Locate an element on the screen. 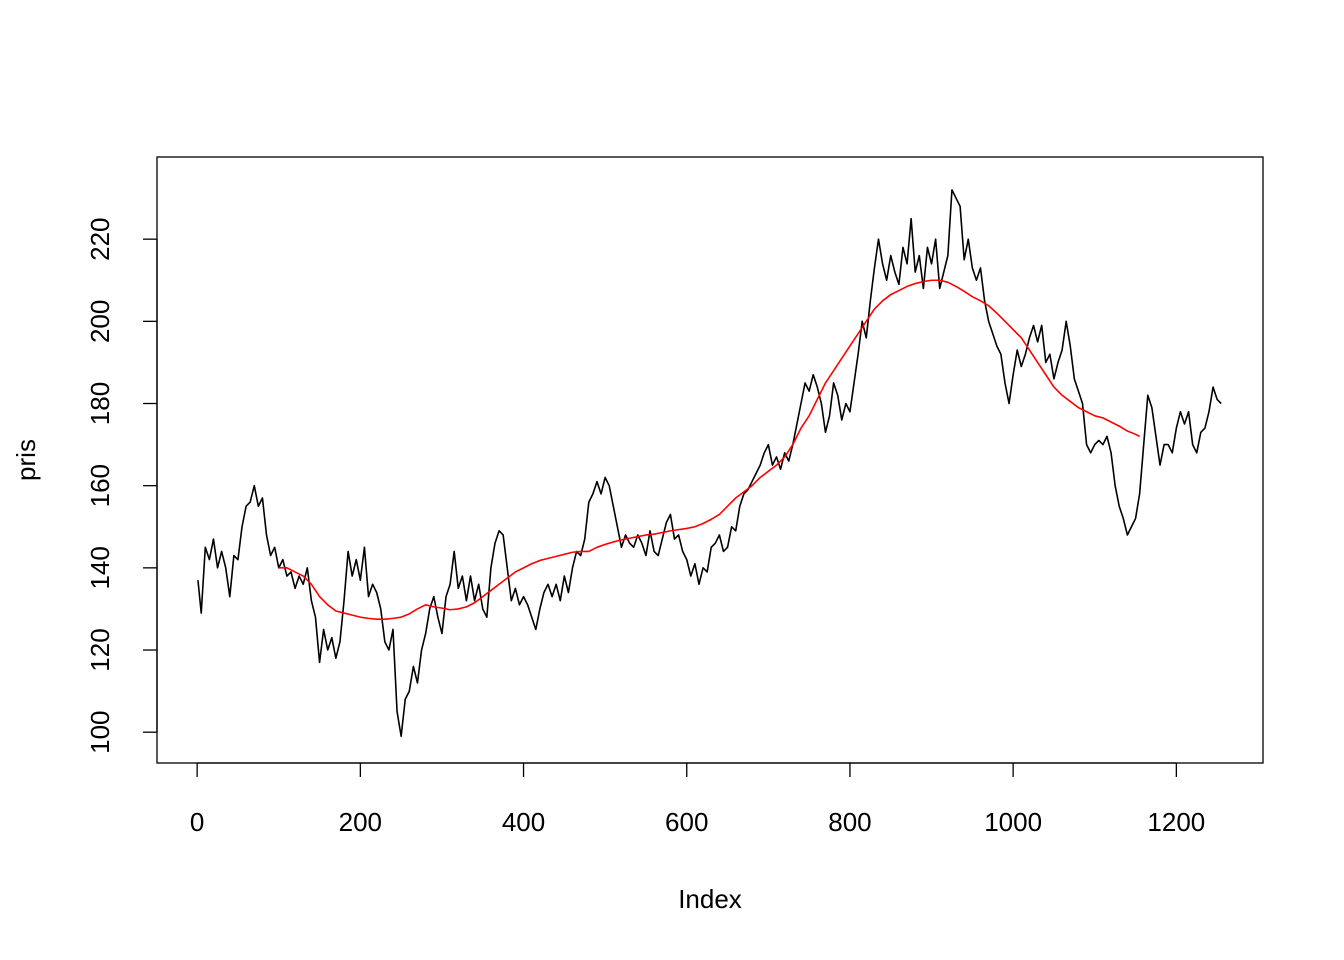 Image resolution: width=1344 pixels, height=960 pixels. y-axis-label: pris is located at coordinates (26, 460).